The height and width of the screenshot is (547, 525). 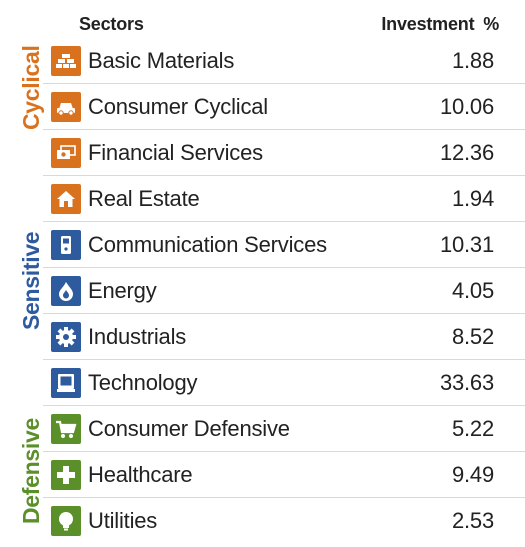 What do you see at coordinates (472, 520) in the screenshot?
I see `investment-percent: 2.53` at bounding box center [472, 520].